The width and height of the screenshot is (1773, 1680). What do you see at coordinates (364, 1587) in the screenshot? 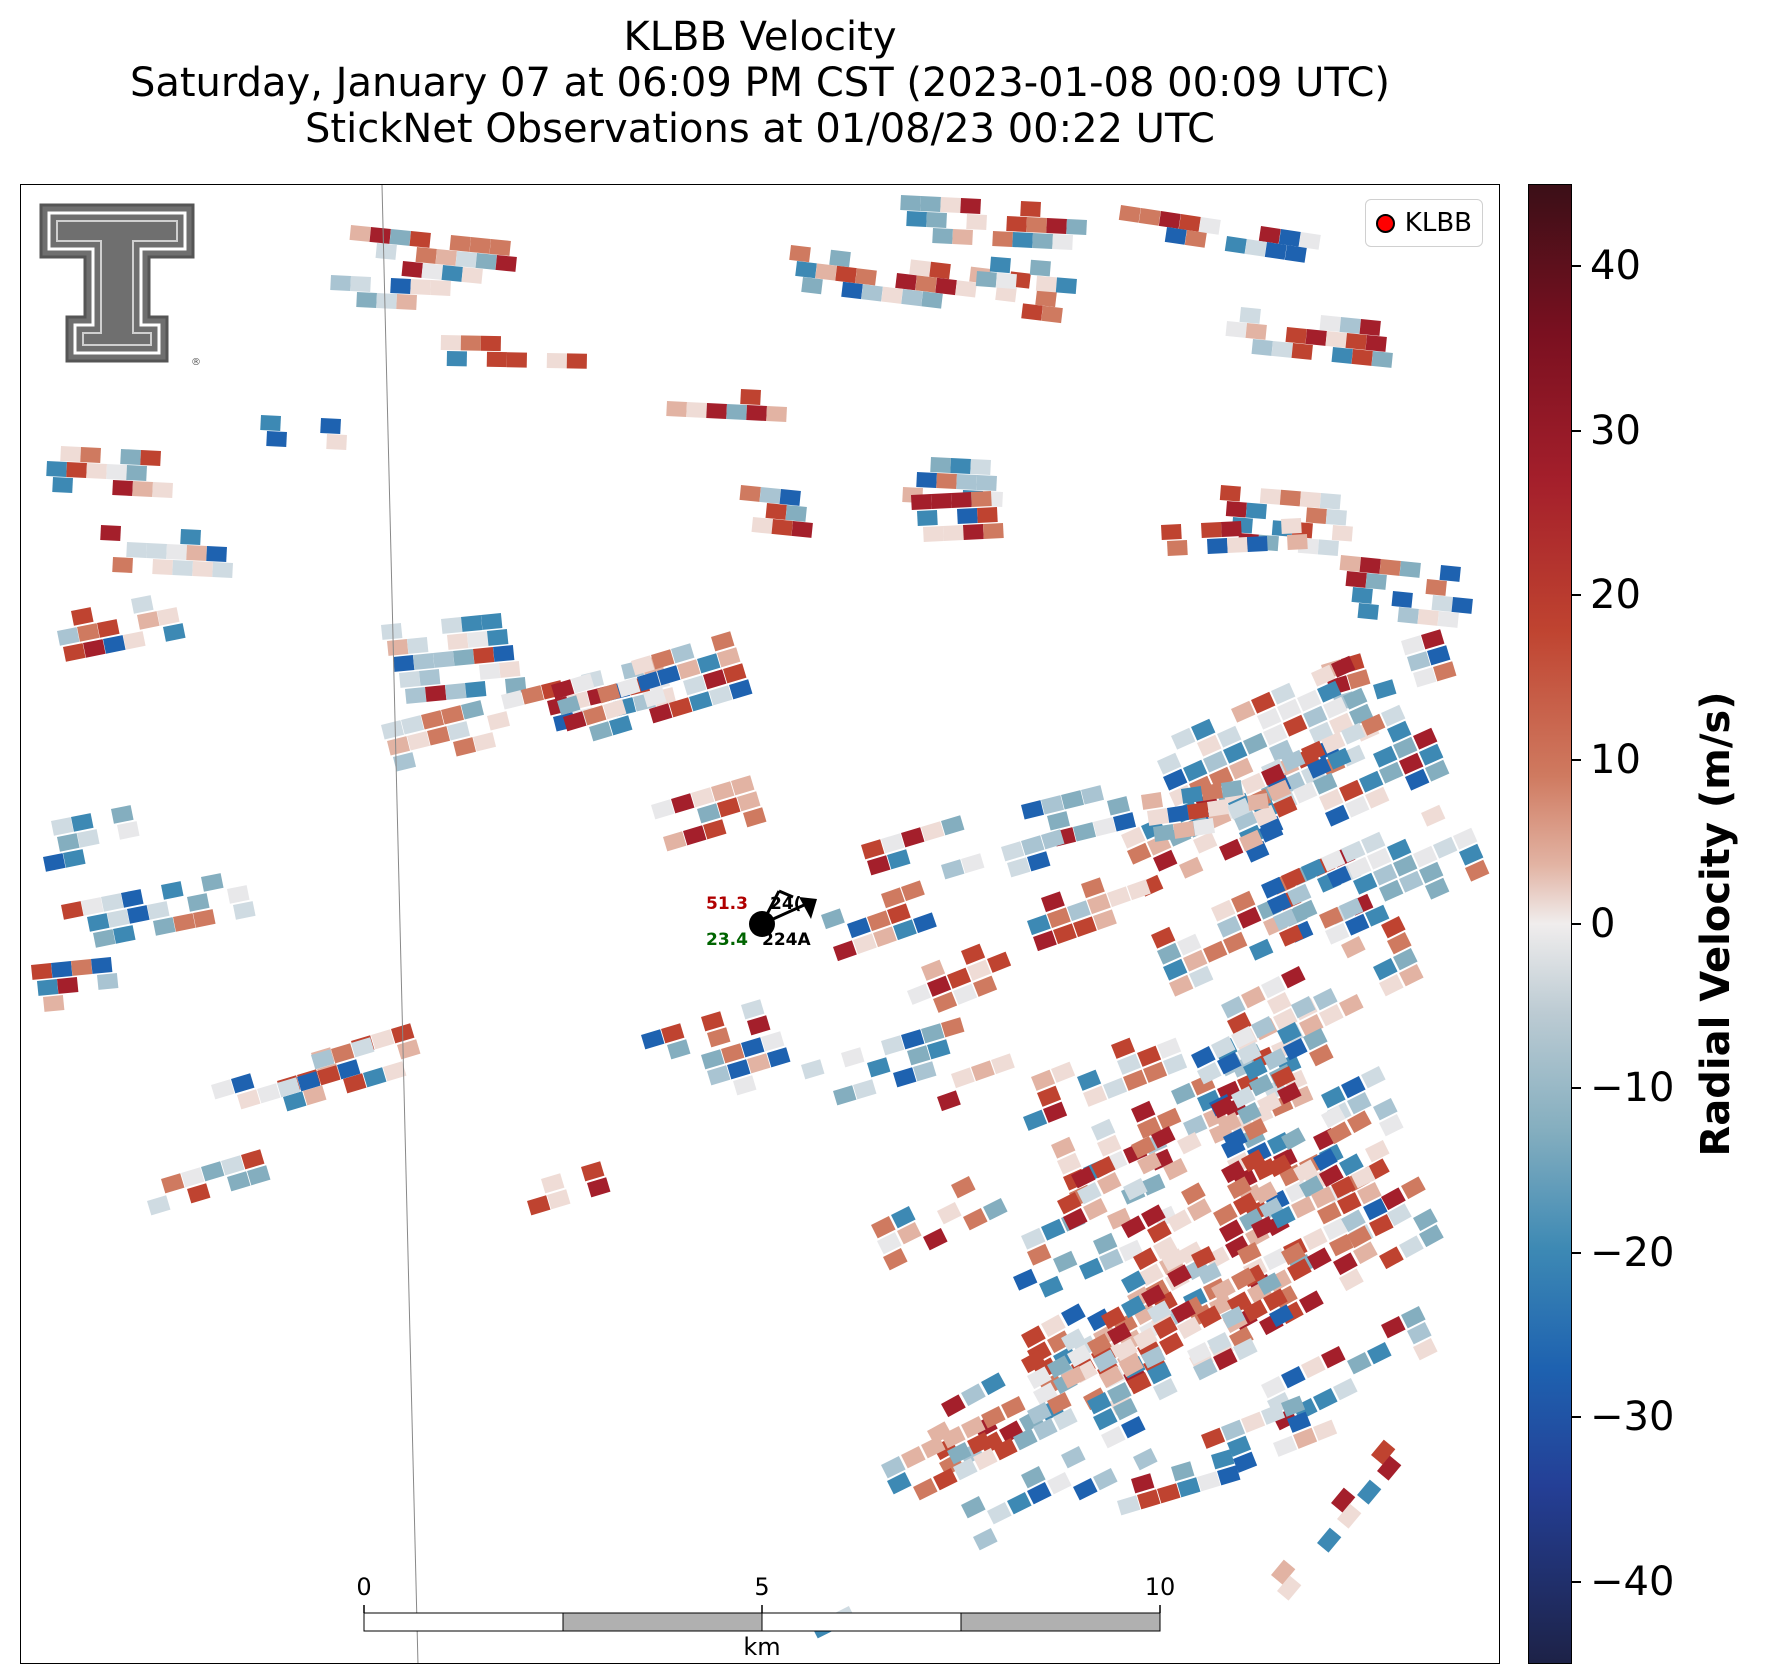
I see `scalebar-label-0: 0` at bounding box center [364, 1587].